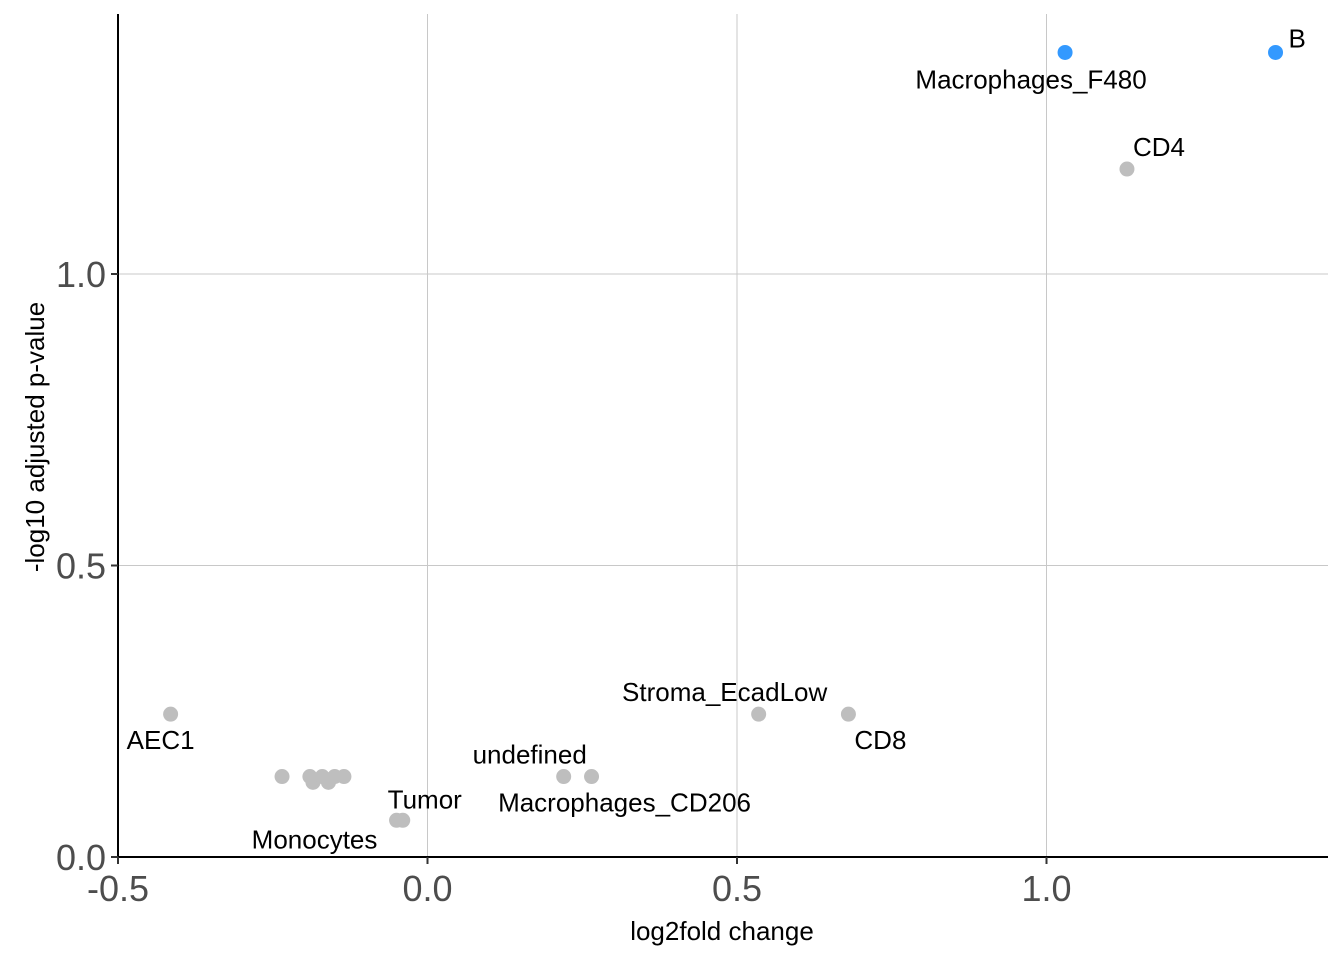 This screenshot has width=1344, height=960. I want to click on y-tick-label: 0.0, so click(81, 857).